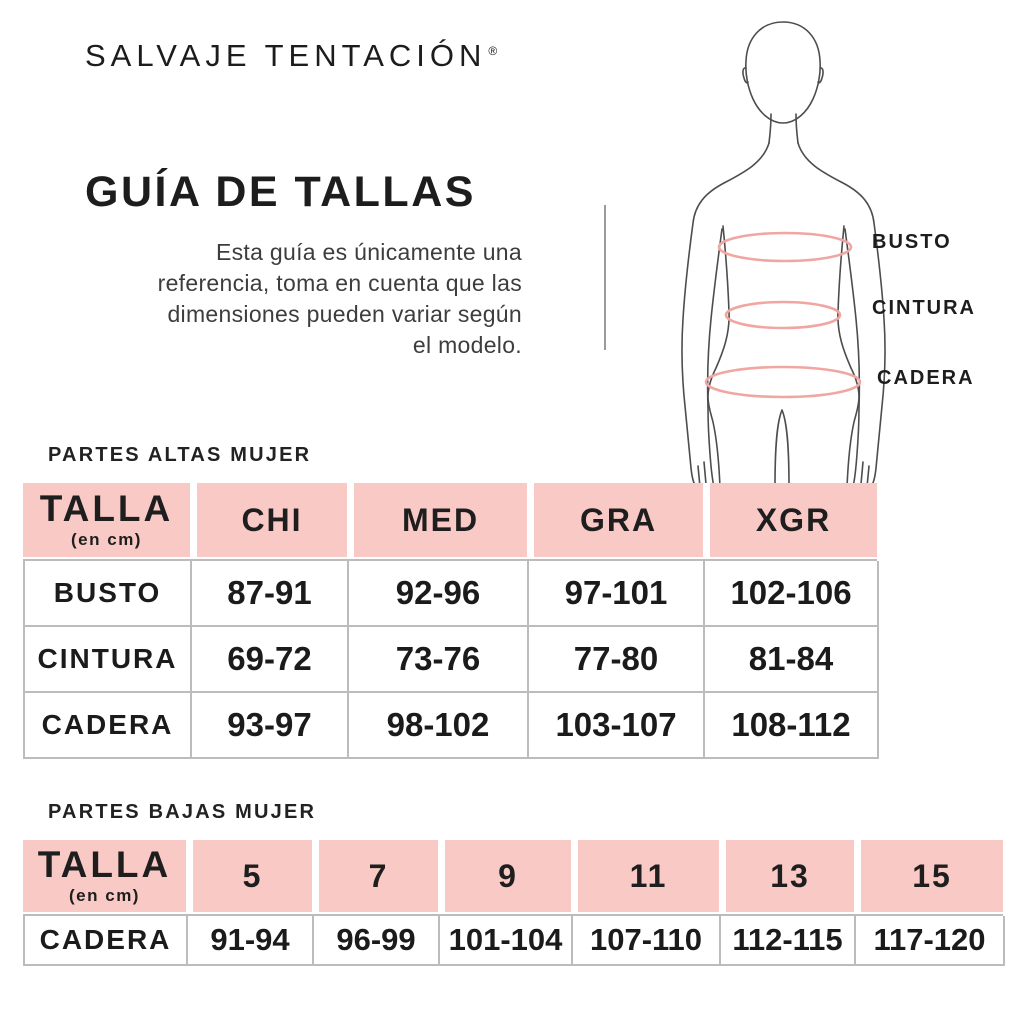  Describe the element at coordinates (783, 315) in the screenshot. I see `waist-measure-line` at that location.